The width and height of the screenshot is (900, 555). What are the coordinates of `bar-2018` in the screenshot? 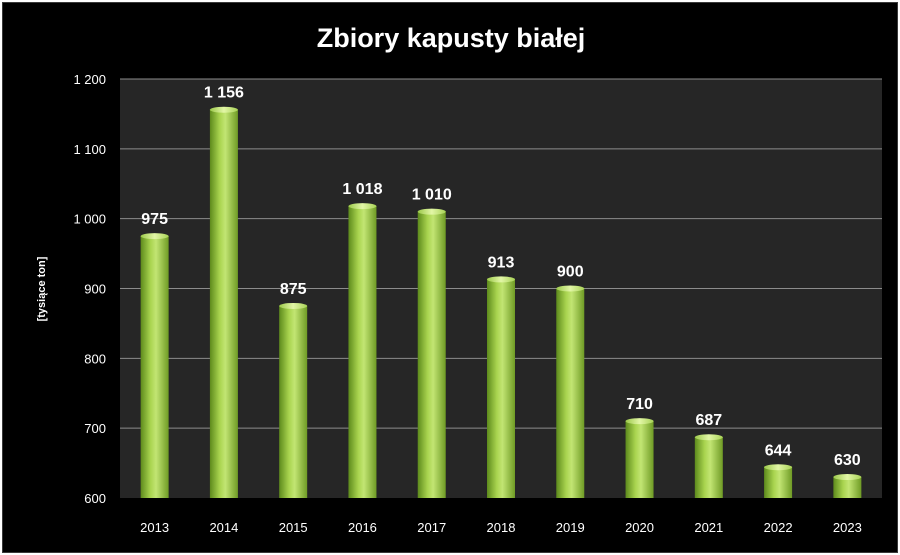 It's located at (501, 387).